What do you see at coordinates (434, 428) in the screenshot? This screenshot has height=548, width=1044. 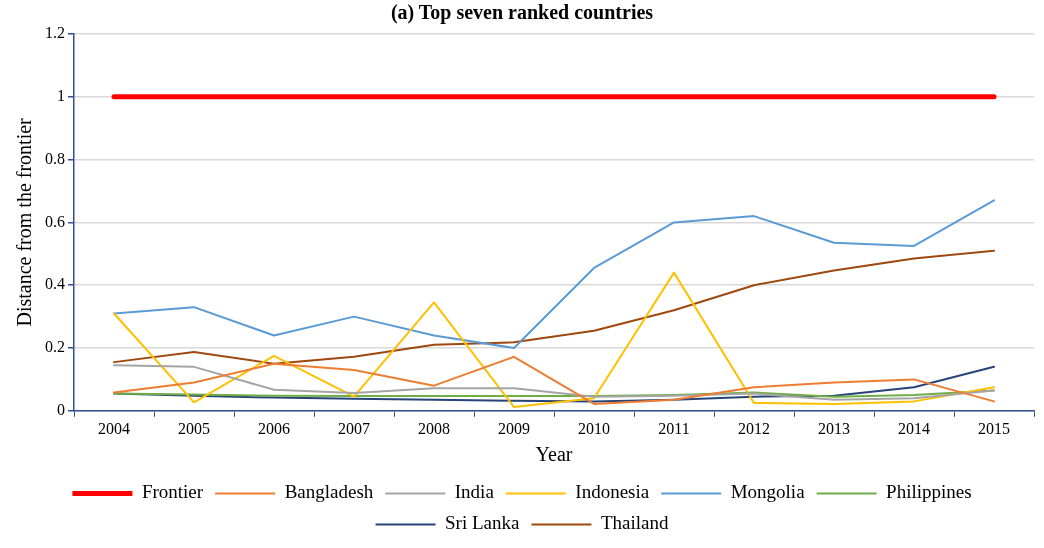 I see `x-tick-label: 2008` at bounding box center [434, 428].